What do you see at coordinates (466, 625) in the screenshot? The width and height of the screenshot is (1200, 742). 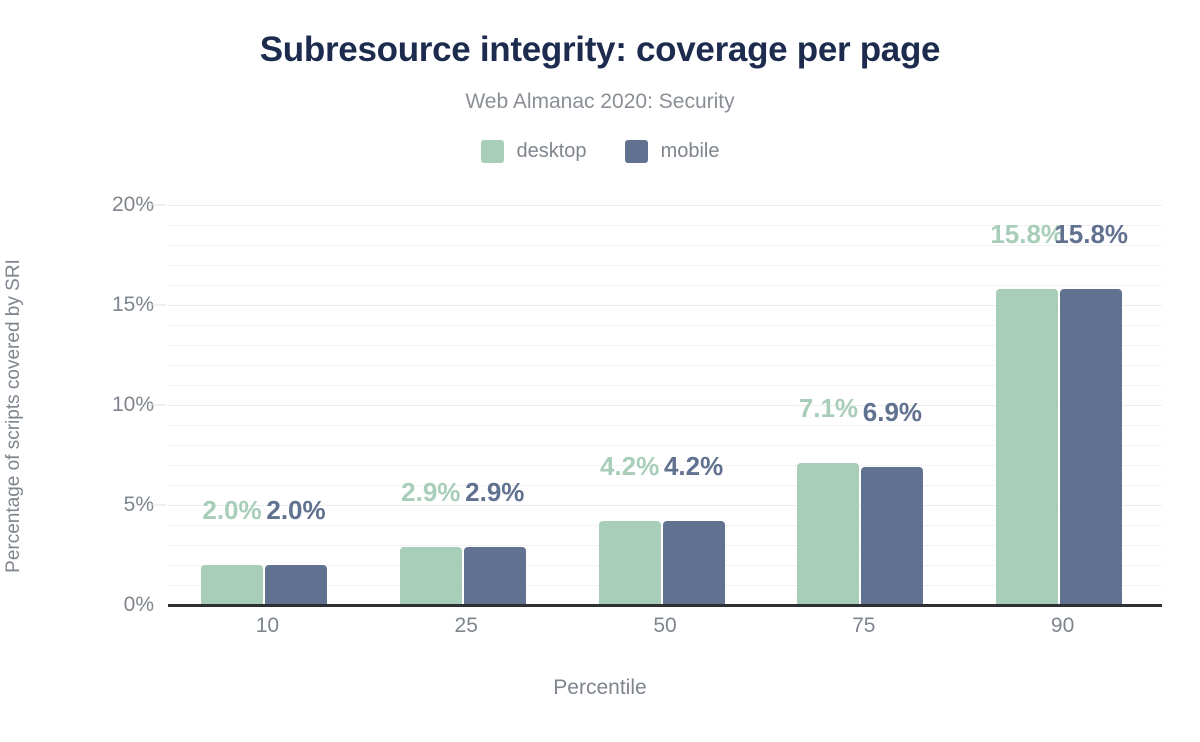 I see `x-axis-tick-label-25: 25` at bounding box center [466, 625].